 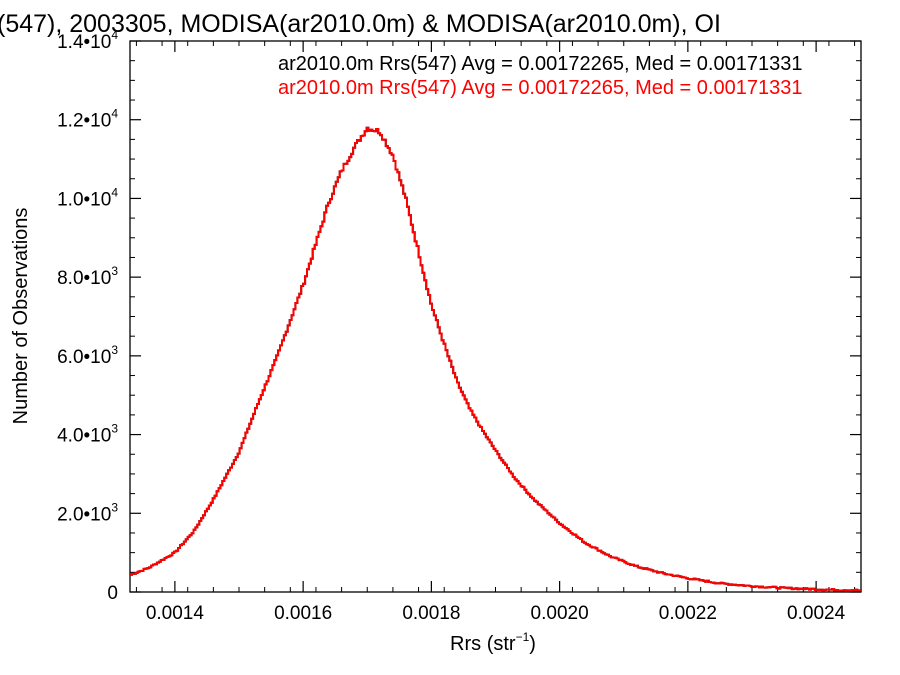 I want to click on y-tick-label-mantissa: 1.0•10, so click(x=84, y=199).